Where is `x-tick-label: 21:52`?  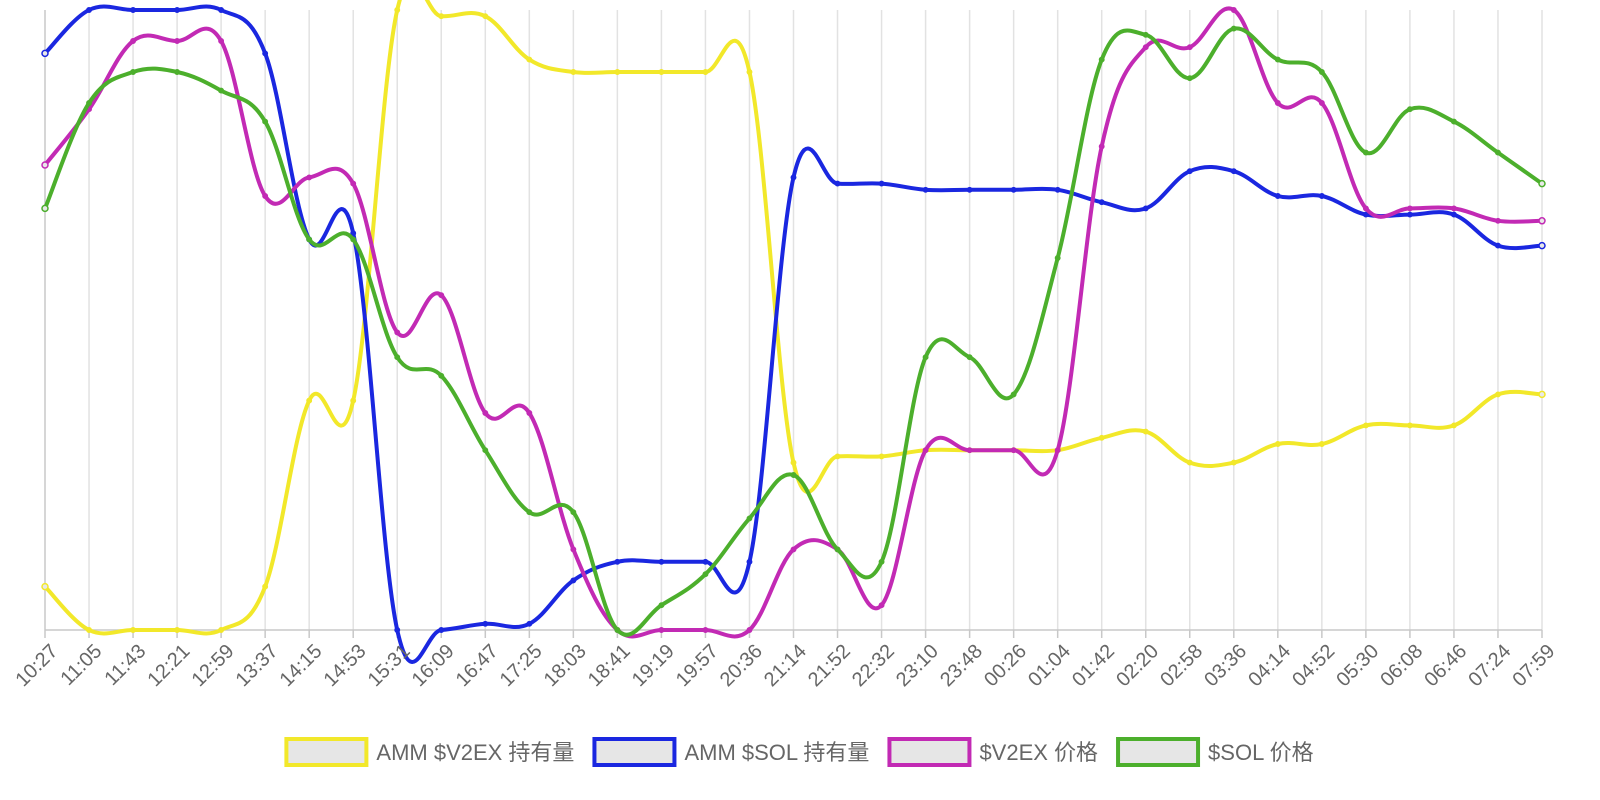
x-tick-label: 21:52 is located at coordinates (829, 665).